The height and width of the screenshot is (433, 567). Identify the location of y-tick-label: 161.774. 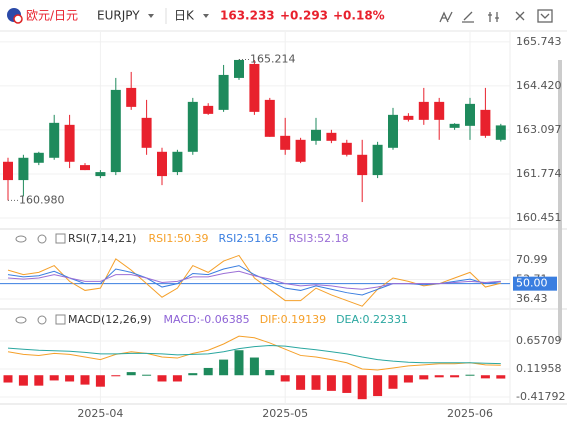
(539, 173).